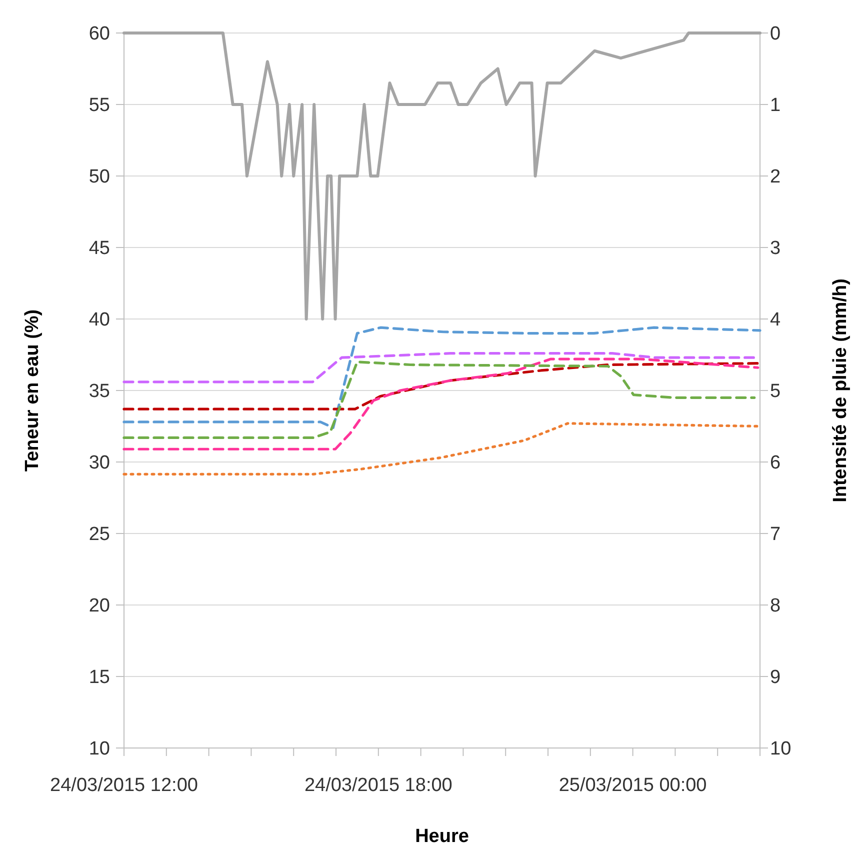  Describe the element at coordinates (840, 390) in the screenshot. I see `y2-axis-title: Intensité de pluie (mm/h)` at that location.